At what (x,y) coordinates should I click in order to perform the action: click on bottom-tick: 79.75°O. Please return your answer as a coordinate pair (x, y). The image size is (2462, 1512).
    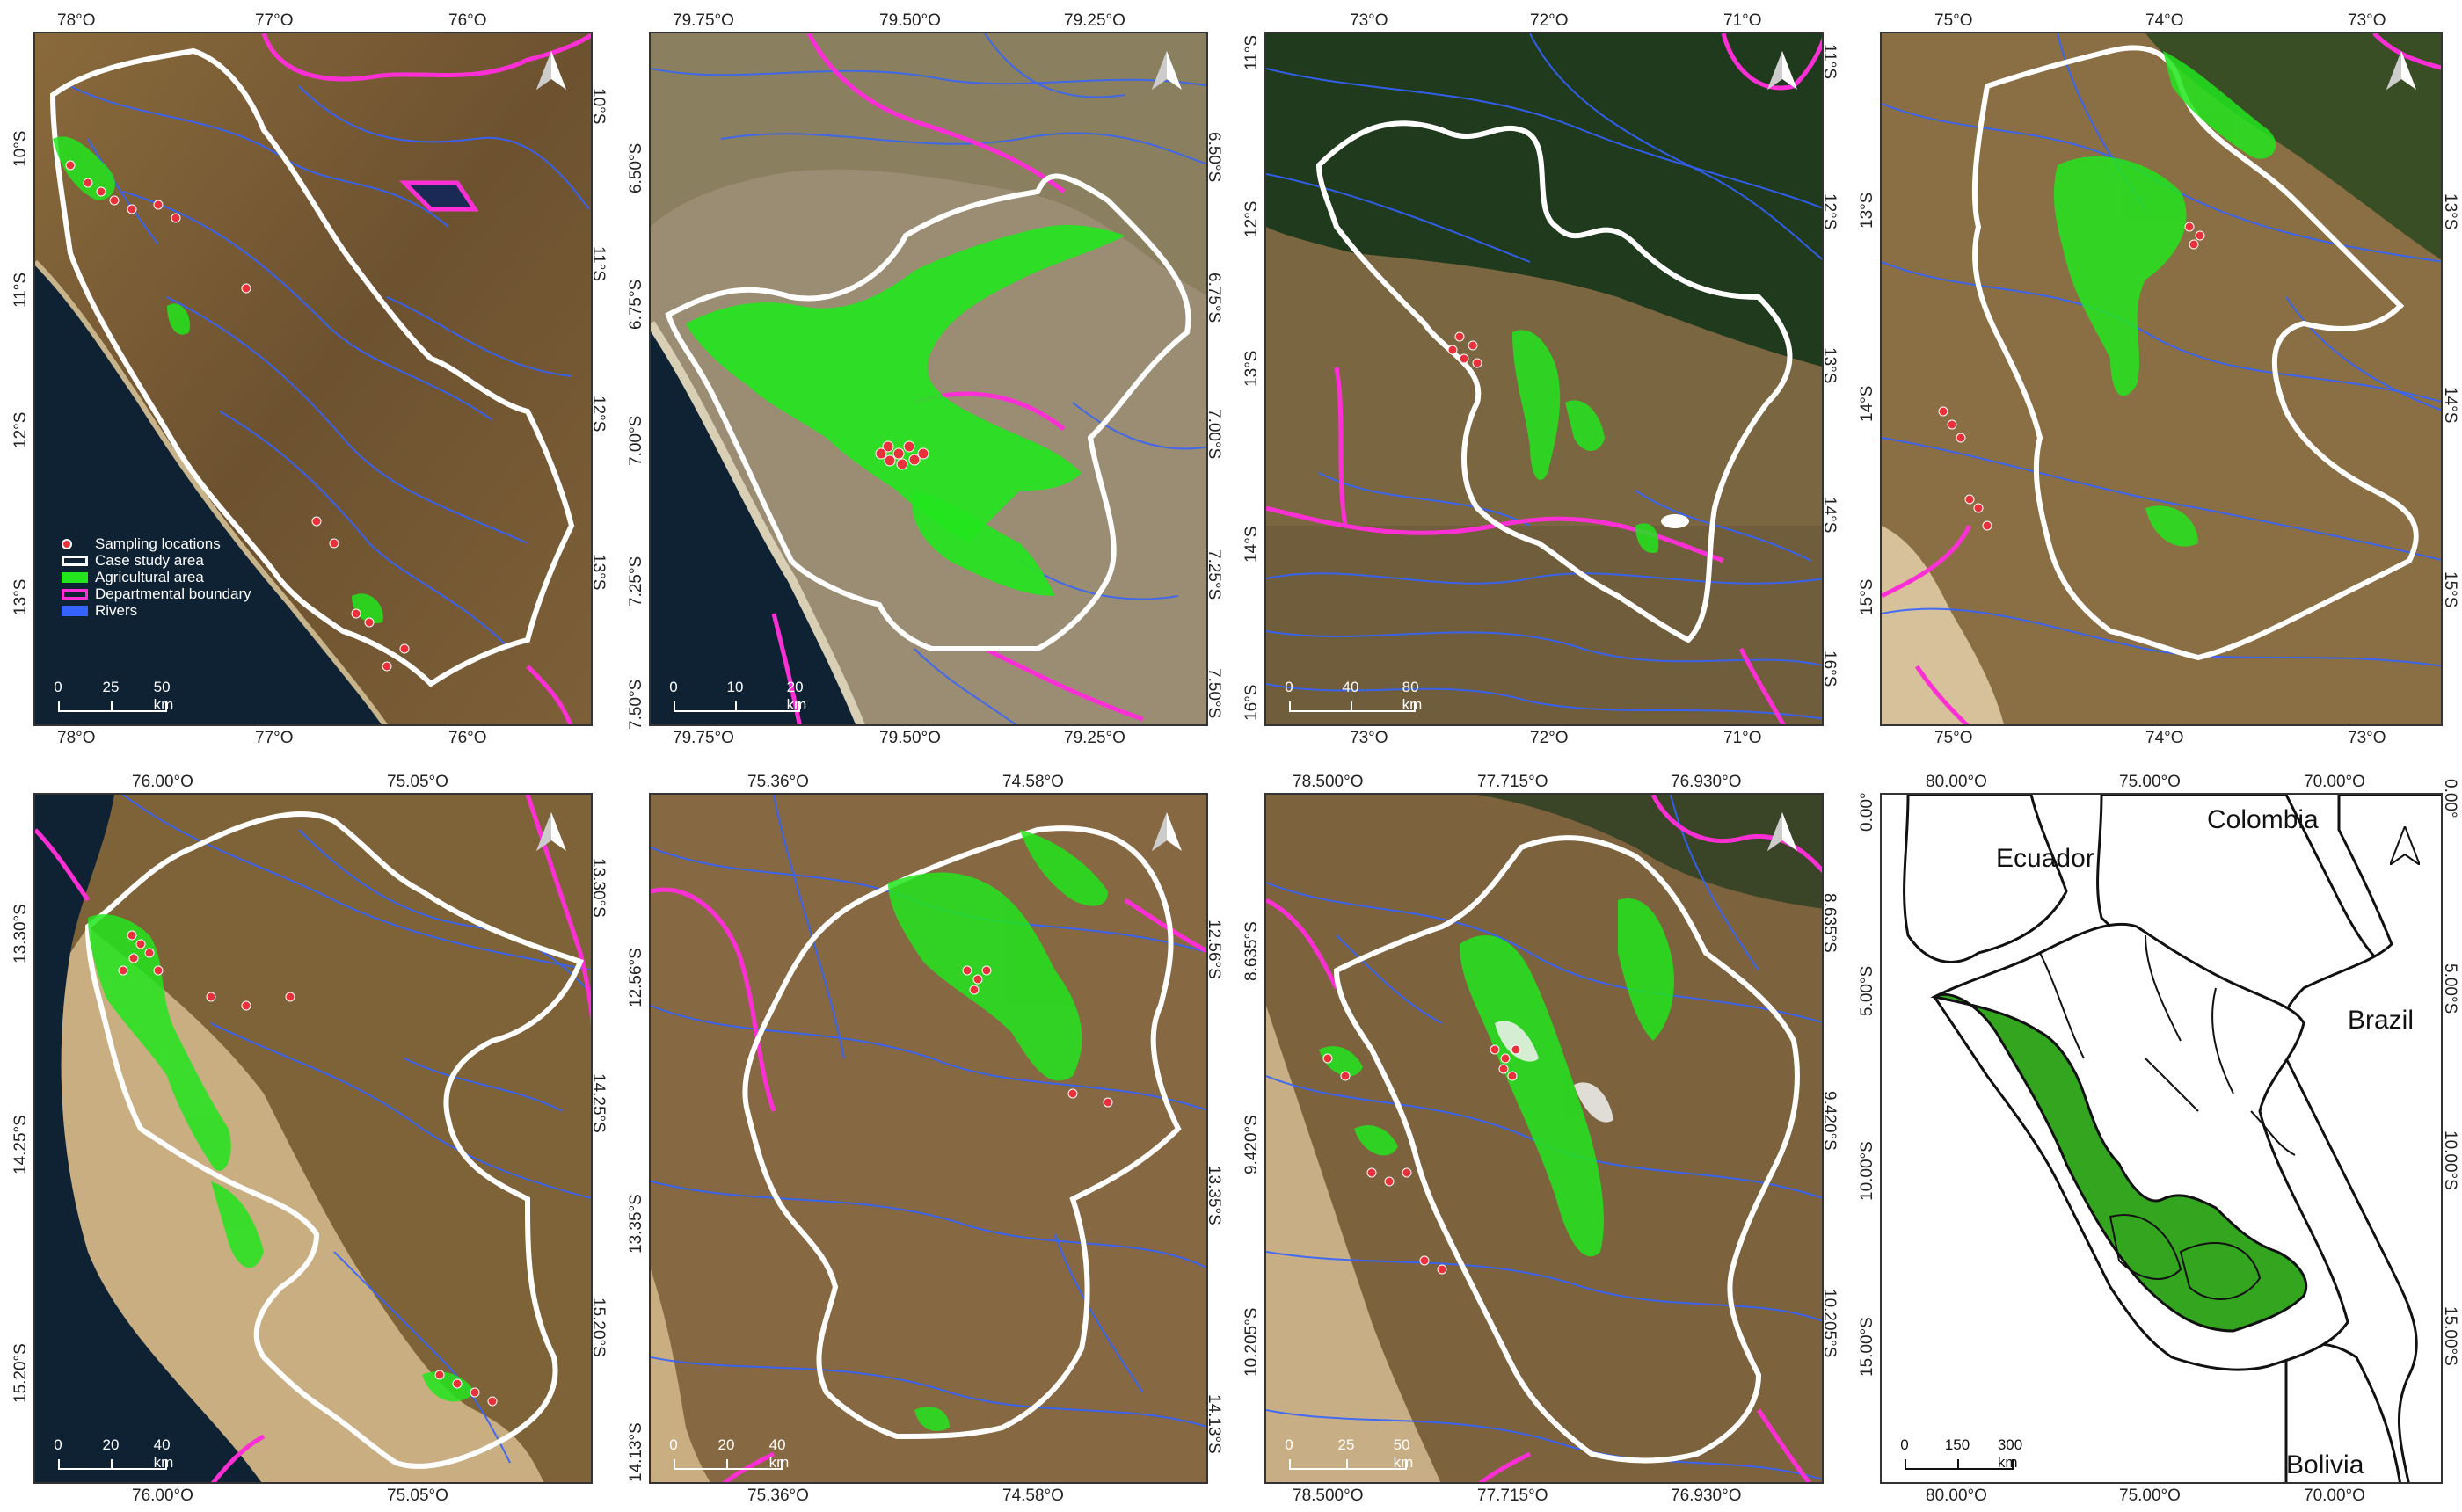
    Looking at the image, I should click on (703, 738).